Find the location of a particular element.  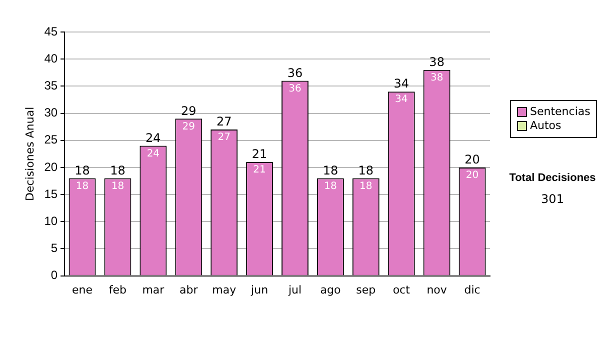

data-label: 38 is located at coordinates (437, 78).